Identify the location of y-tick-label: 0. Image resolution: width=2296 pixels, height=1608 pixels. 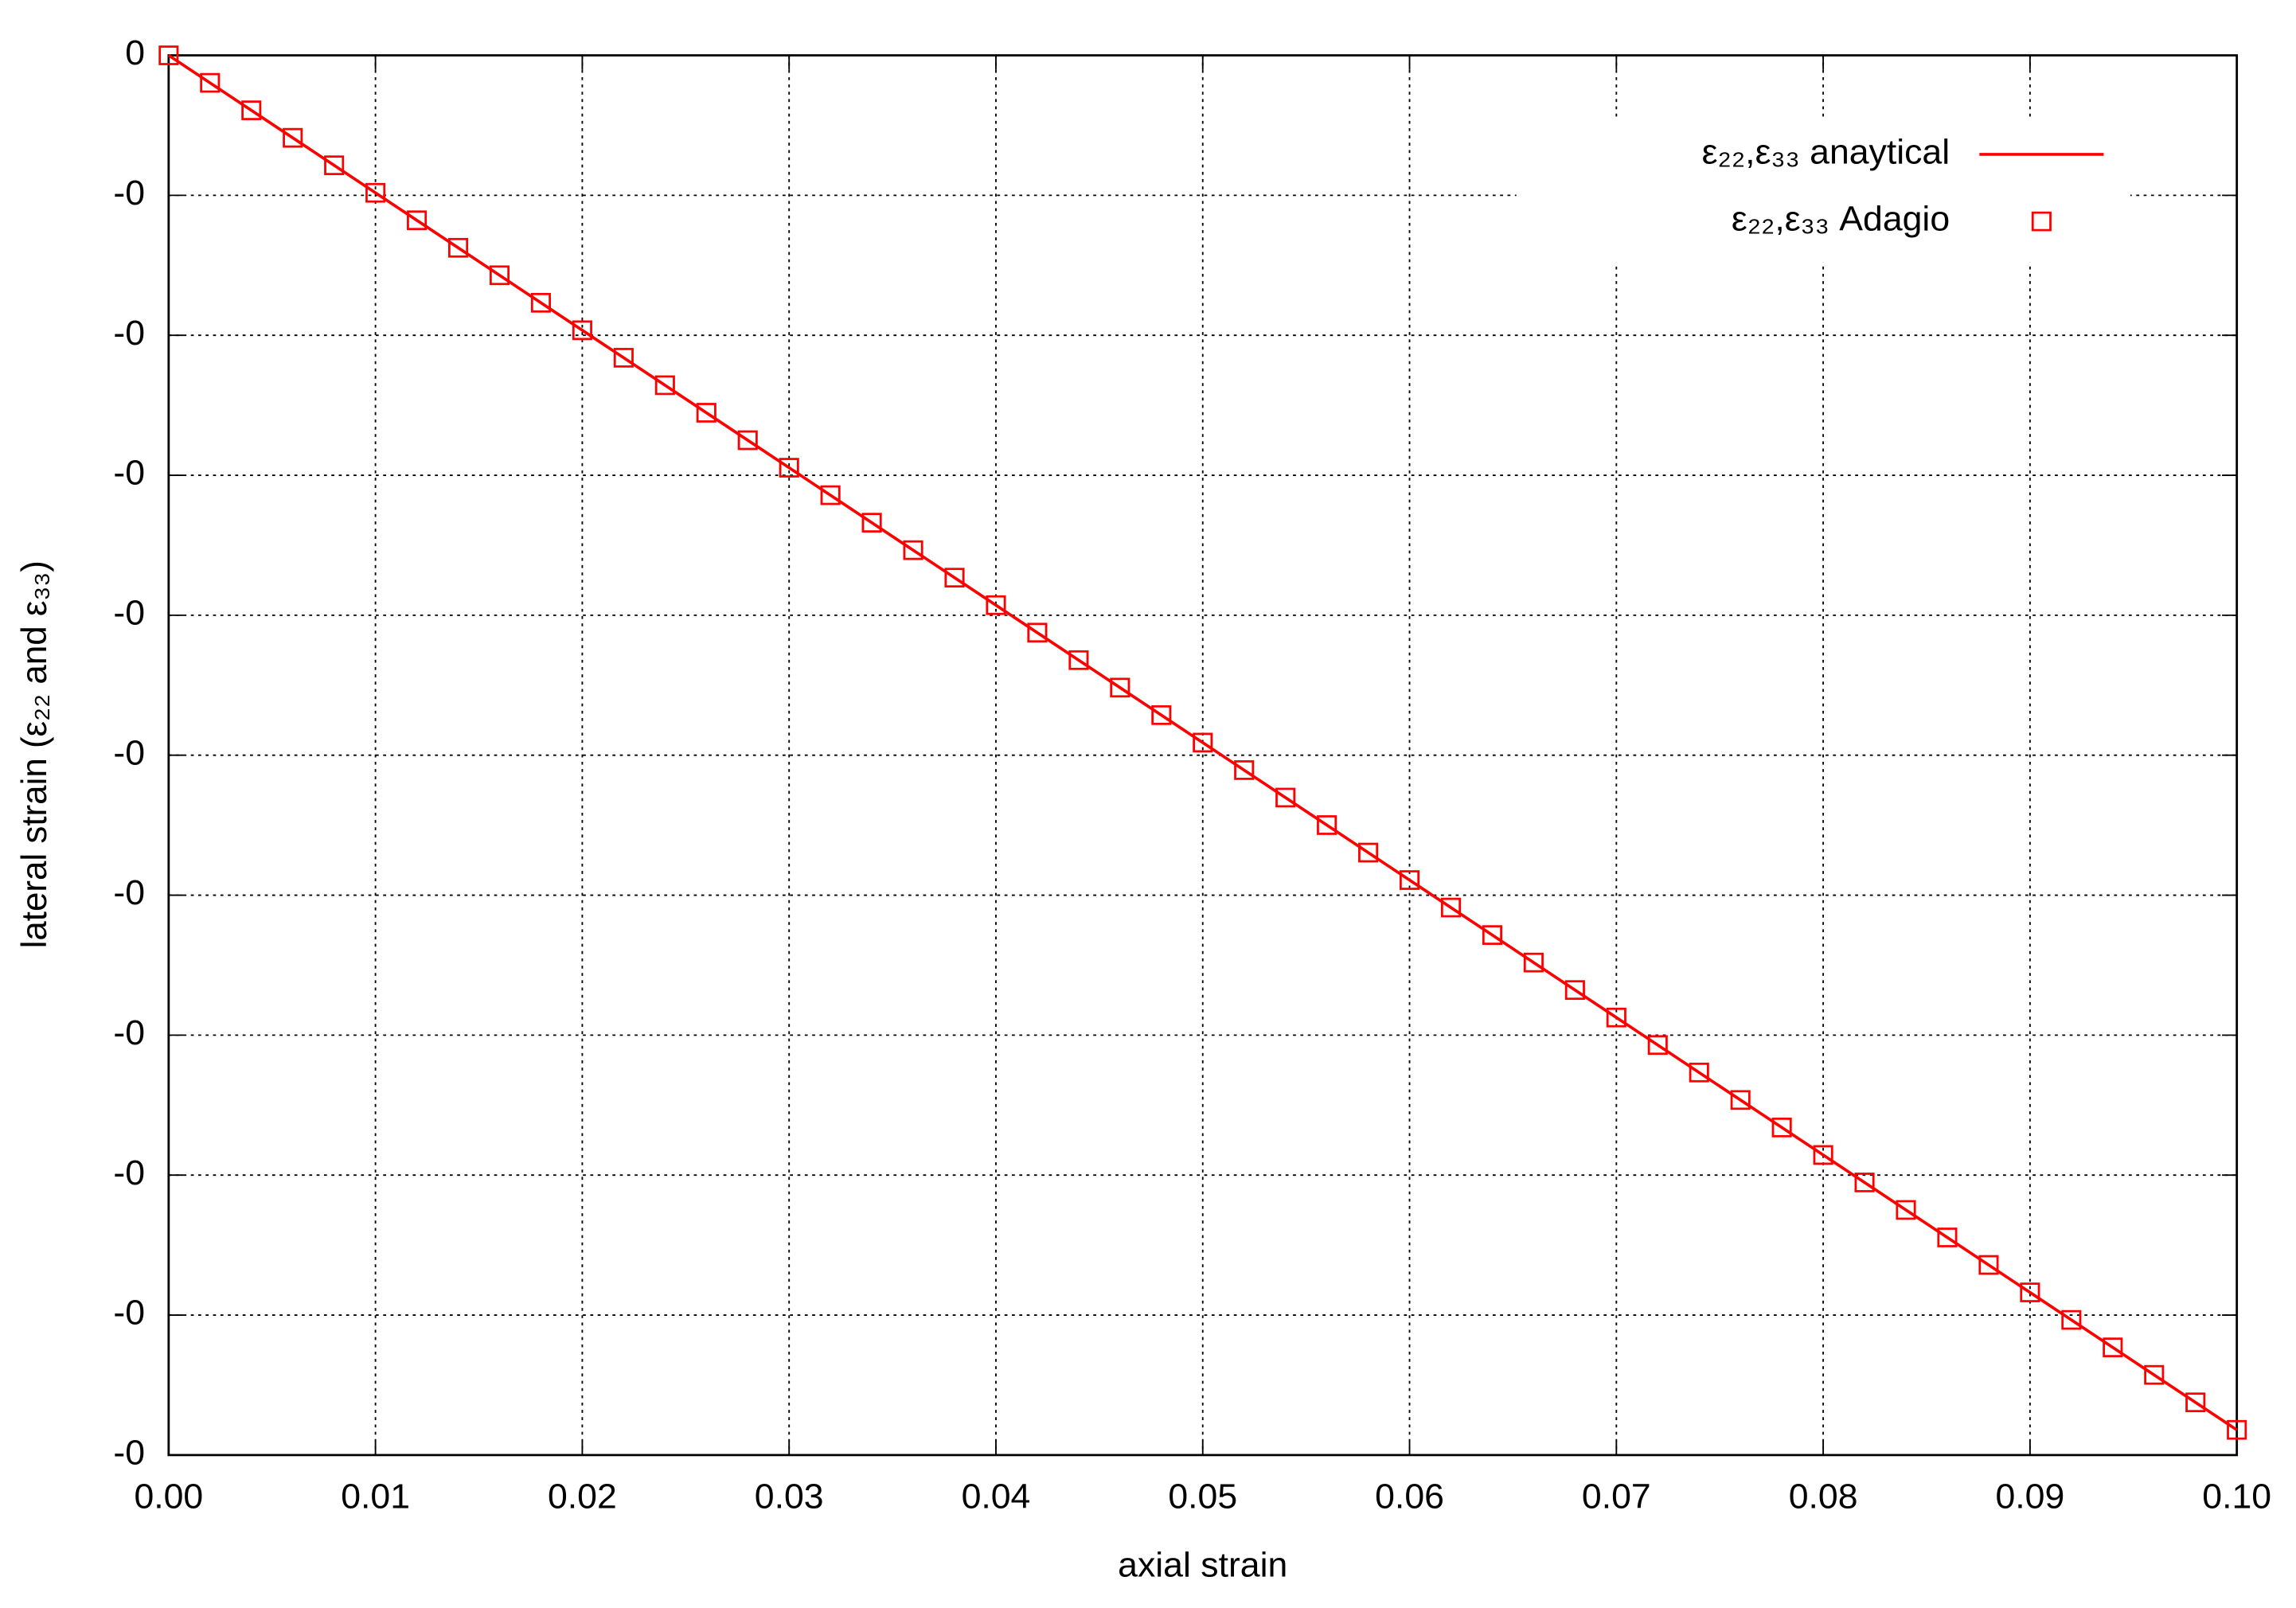
(135, 53).